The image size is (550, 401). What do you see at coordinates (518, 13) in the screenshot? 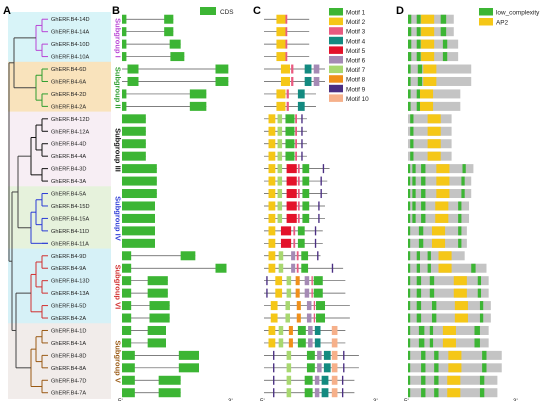
I see `domain-legend-label: low_complexity` at bounding box center [518, 13].